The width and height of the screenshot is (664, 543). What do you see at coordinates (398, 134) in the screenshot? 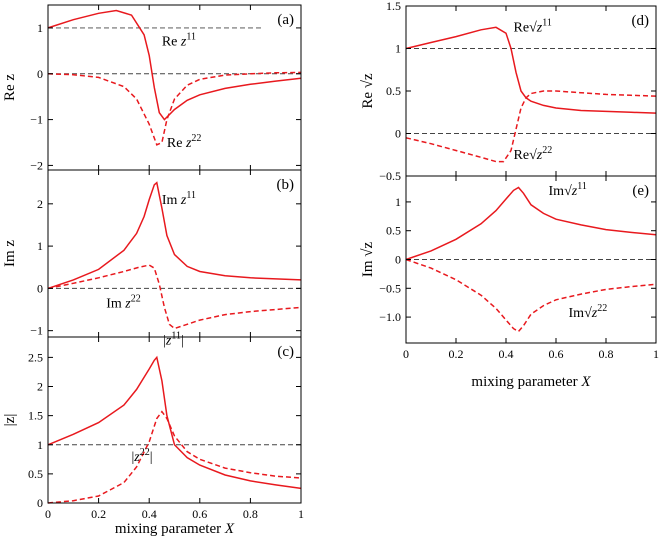
I see `ytick-label-d-3: 0` at bounding box center [398, 134].